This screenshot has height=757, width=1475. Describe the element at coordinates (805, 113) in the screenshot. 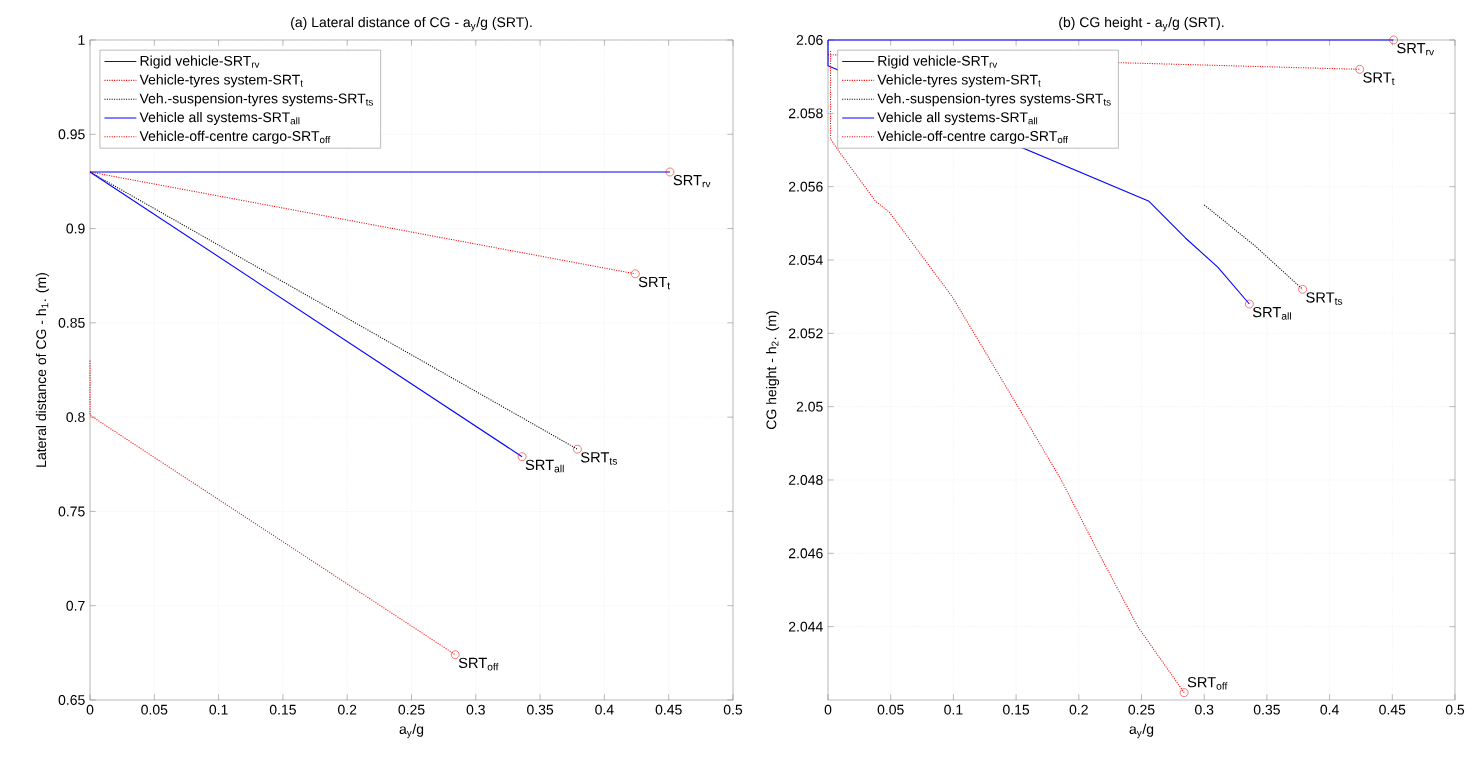

I see `y-tick-label: 2.058` at that location.